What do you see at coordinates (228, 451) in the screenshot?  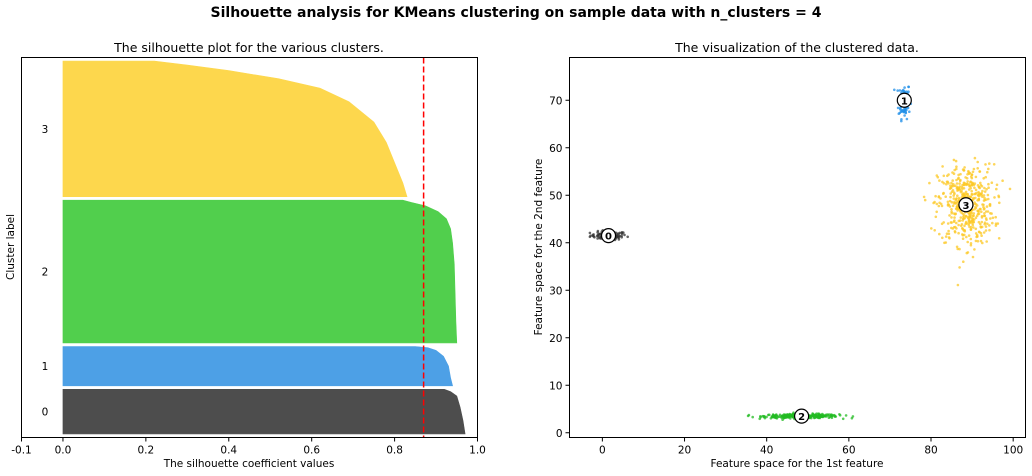 I see `silhouette-x-tick-label: 0.4` at bounding box center [228, 451].